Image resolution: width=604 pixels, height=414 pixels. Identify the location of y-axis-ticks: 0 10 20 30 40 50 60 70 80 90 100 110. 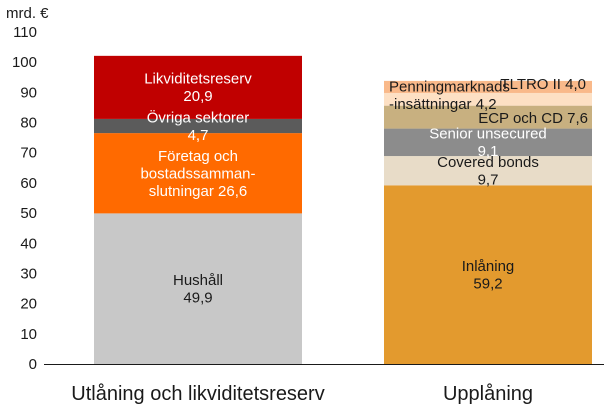
(24, 198).